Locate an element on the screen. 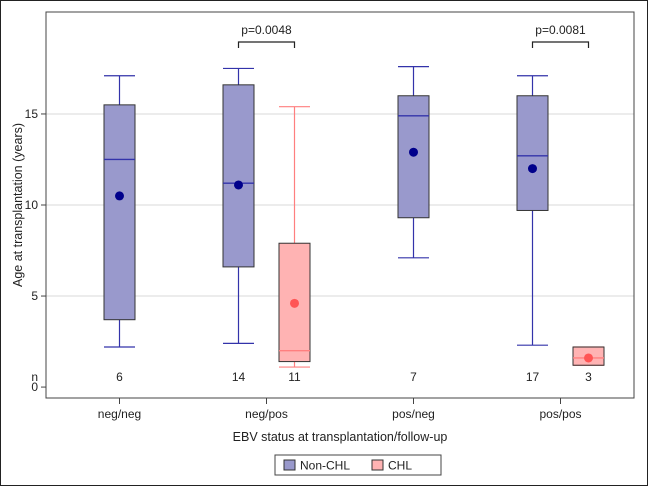  legend: Non-CHL CHL is located at coordinates (358, 465).